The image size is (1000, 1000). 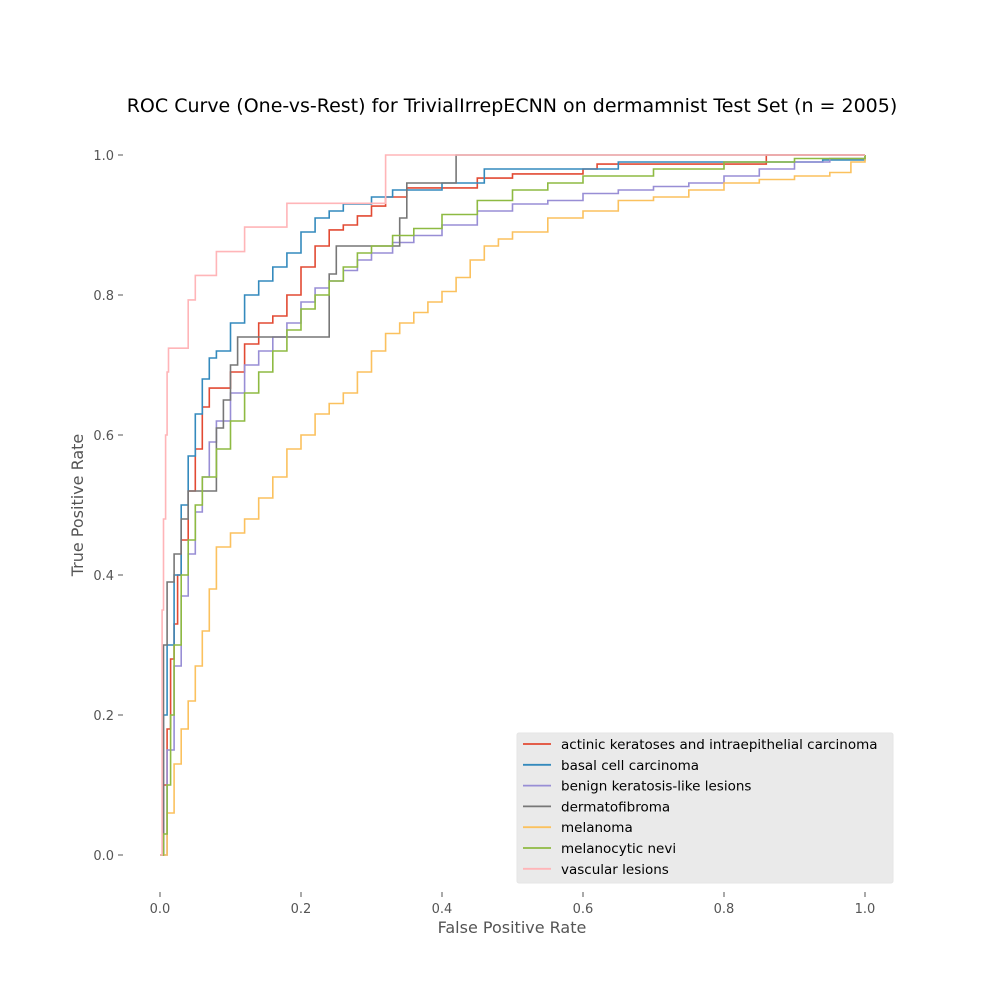 I want to click on legend-entry: basal cell carcinoma, so click(x=630, y=766).